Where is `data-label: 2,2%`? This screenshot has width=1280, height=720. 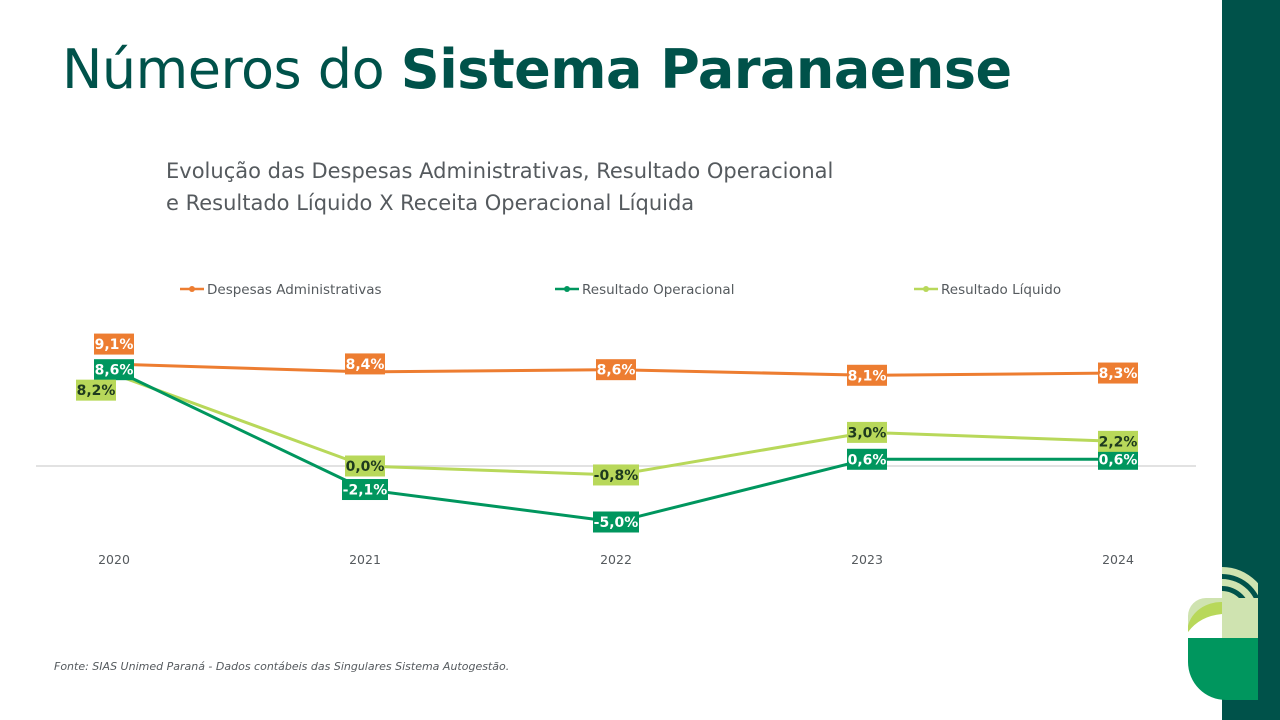
data-label: 2,2% is located at coordinates (1118, 441).